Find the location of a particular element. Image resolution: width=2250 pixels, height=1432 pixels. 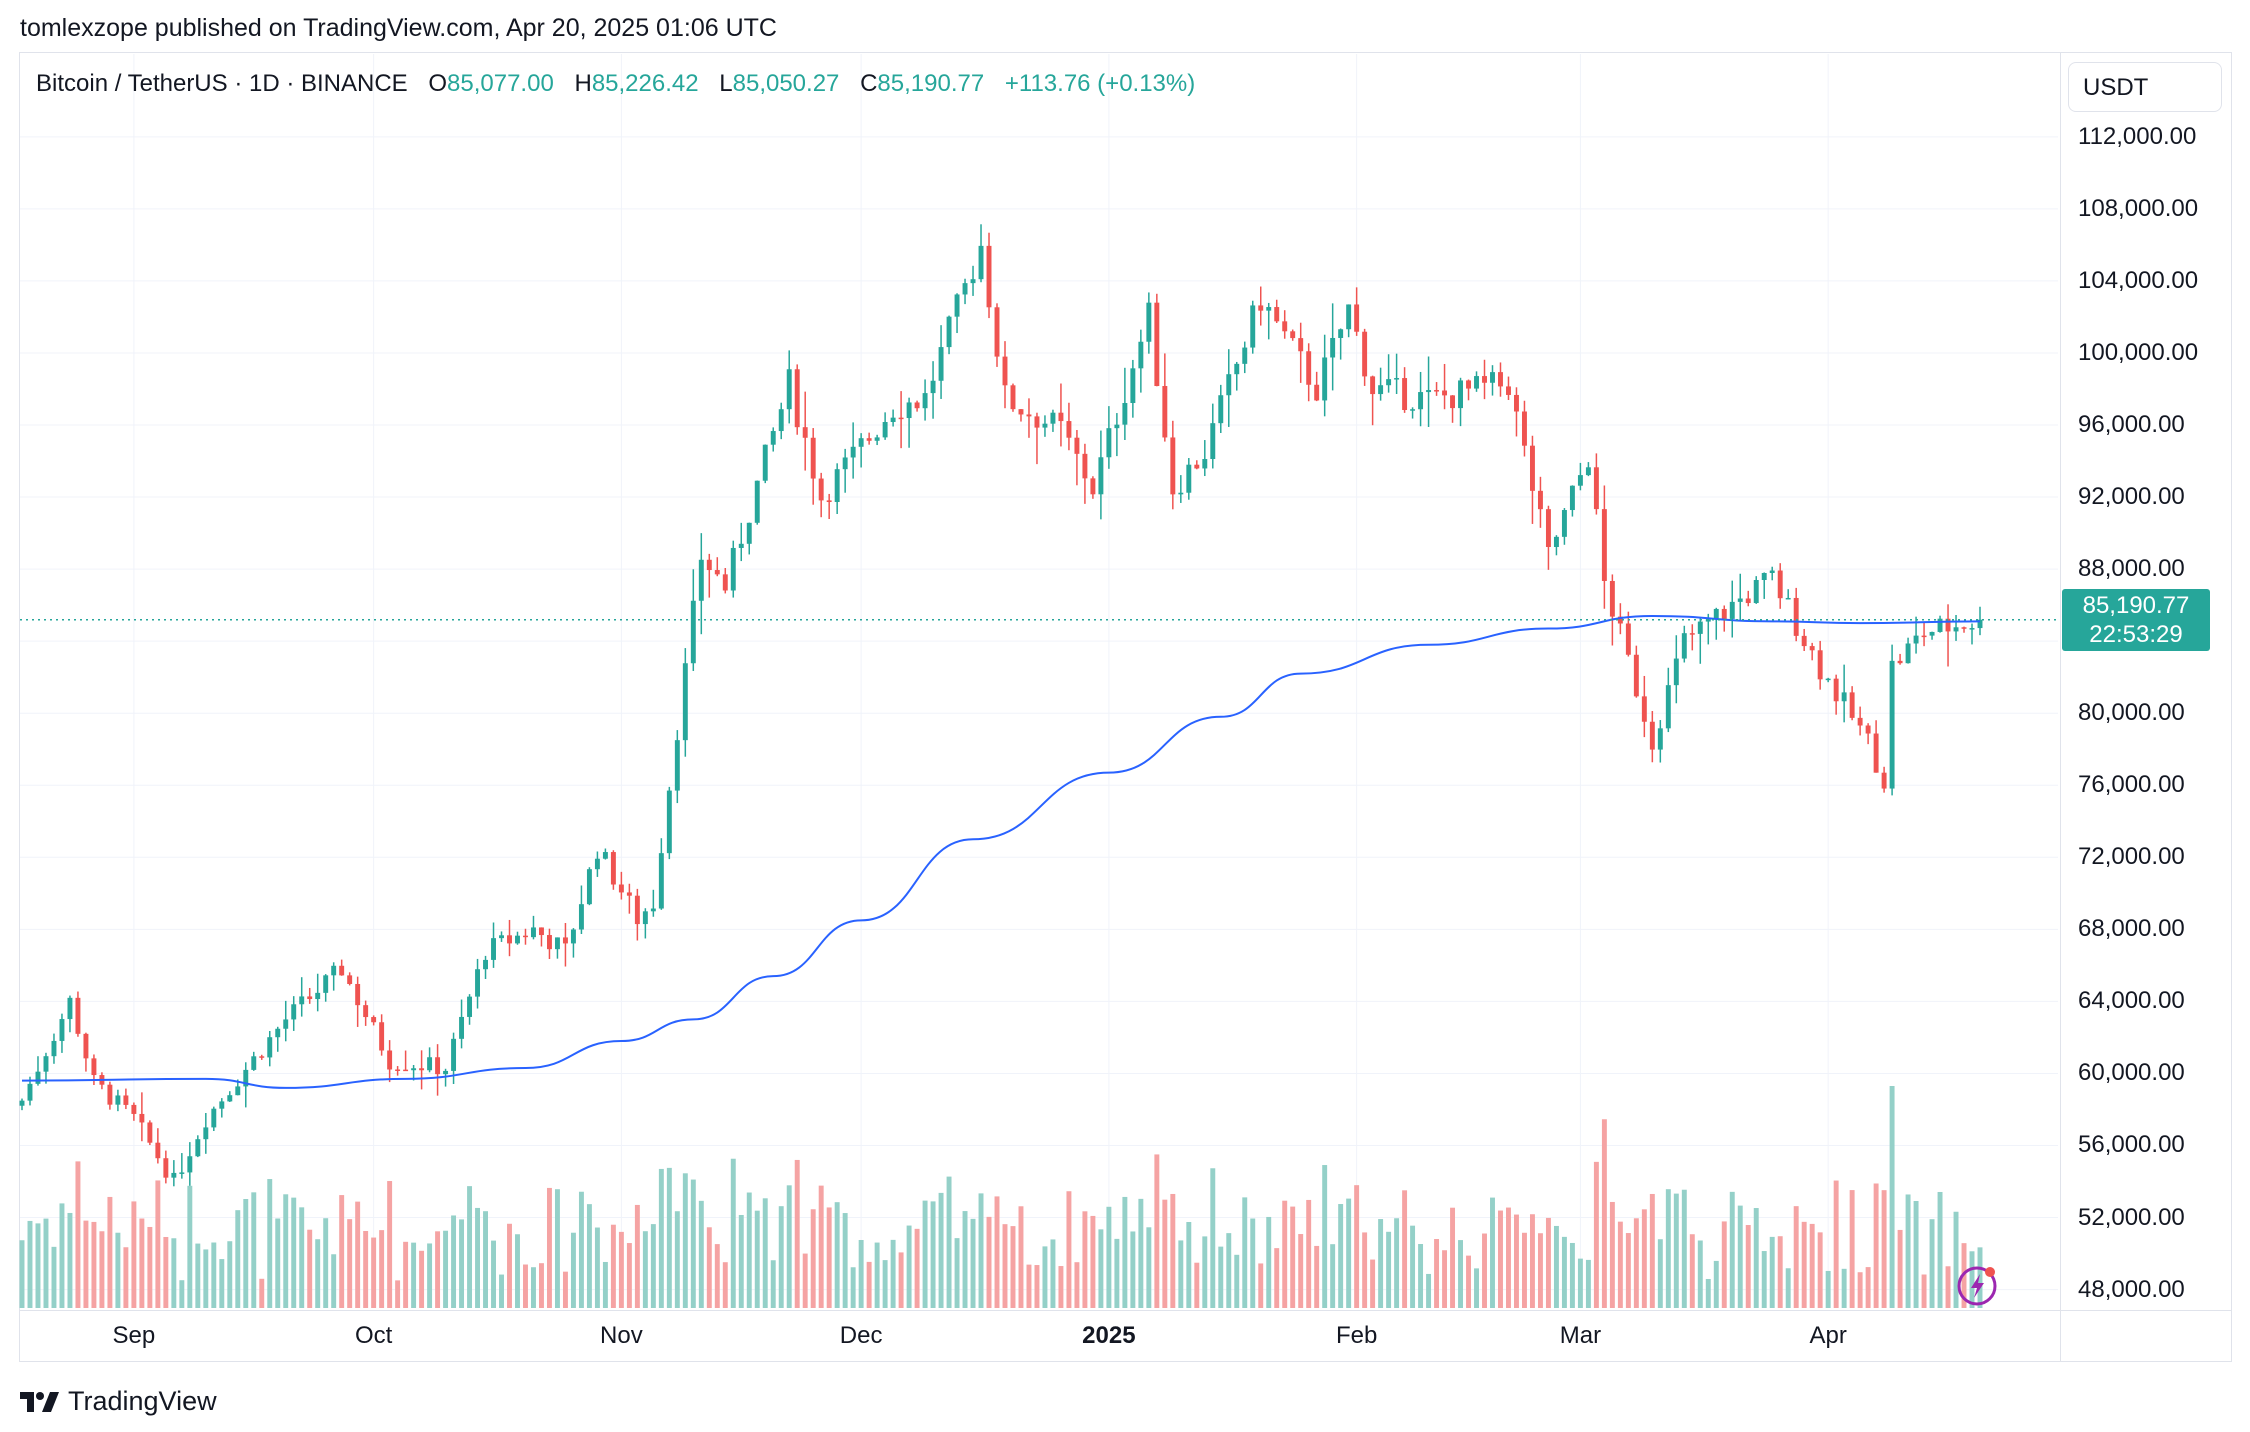

time-tick-label: Oct is located at coordinates (373, 1335).